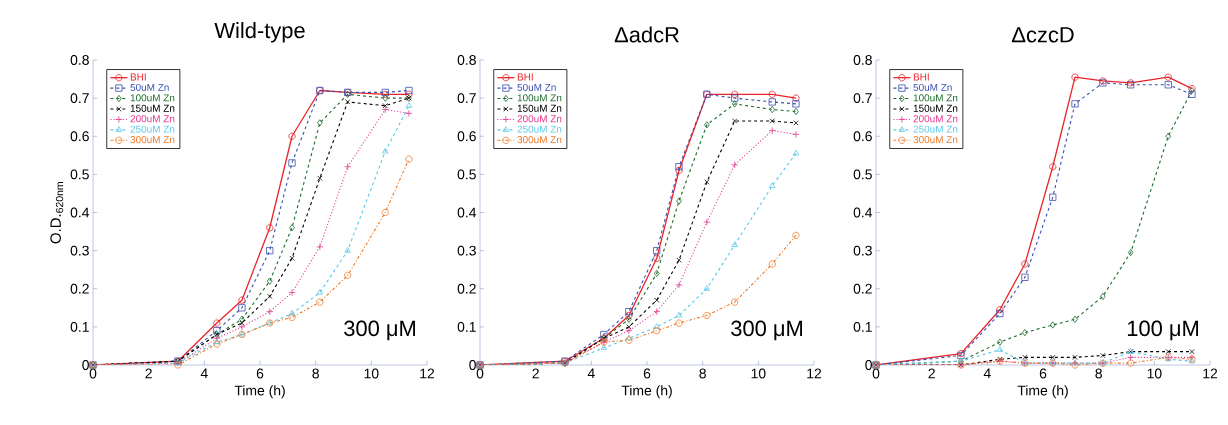 This screenshot has height=425, width=1228. What do you see at coordinates (646, 34) in the screenshot?
I see `chart-title: ΔadcR` at bounding box center [646, 34].